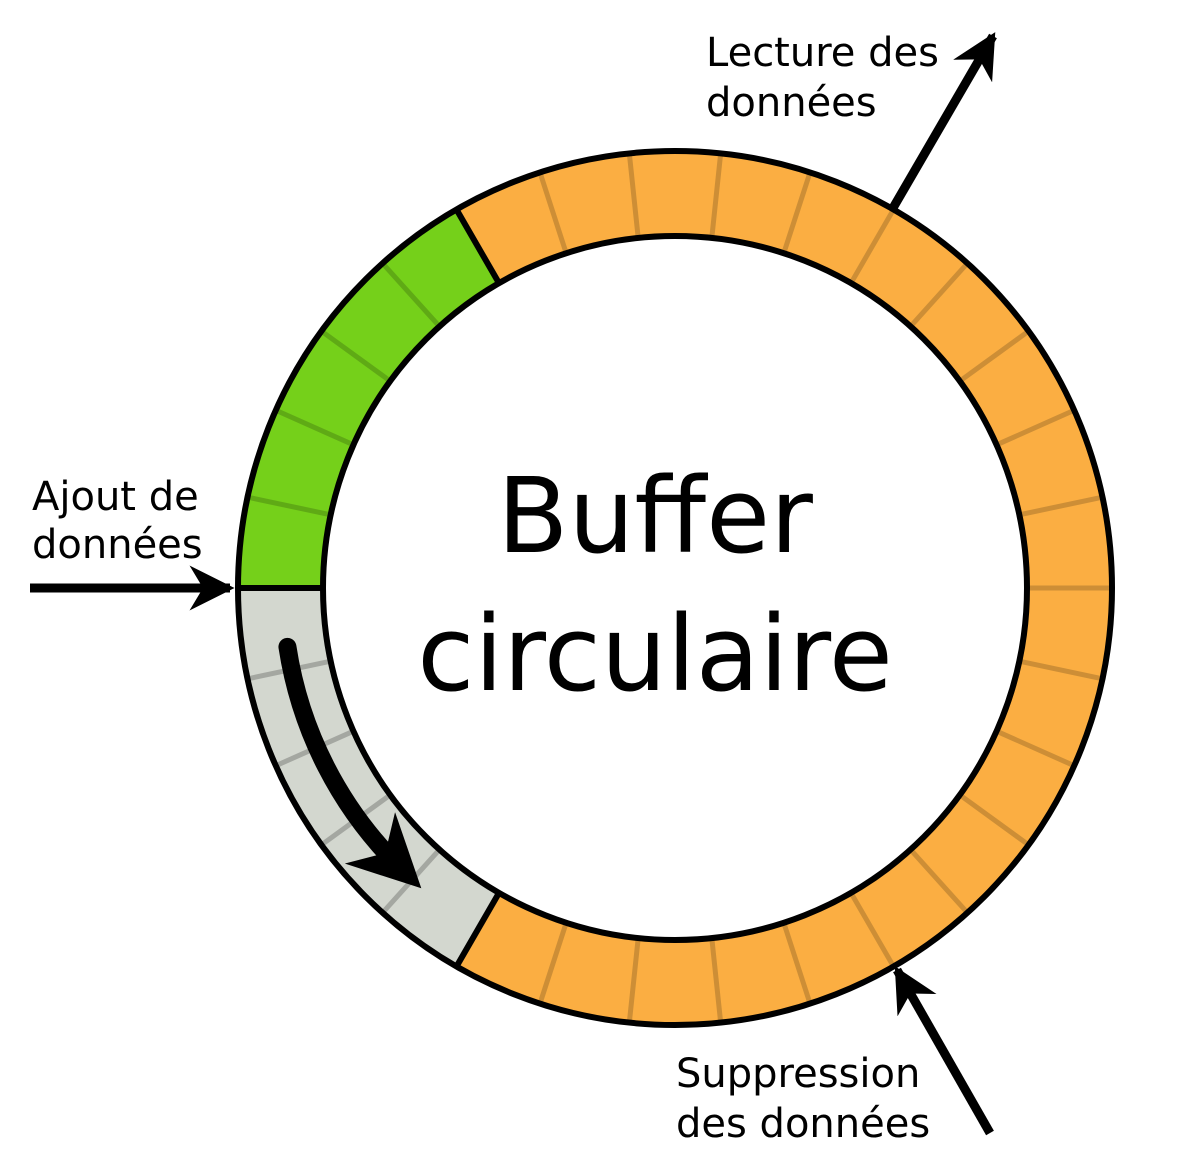 This screenshot has width=1200, height=1161. Describe the element at coordinates (798, 1074) in the screenshot. I see `remove-label-line-1: Suppression` at that location.